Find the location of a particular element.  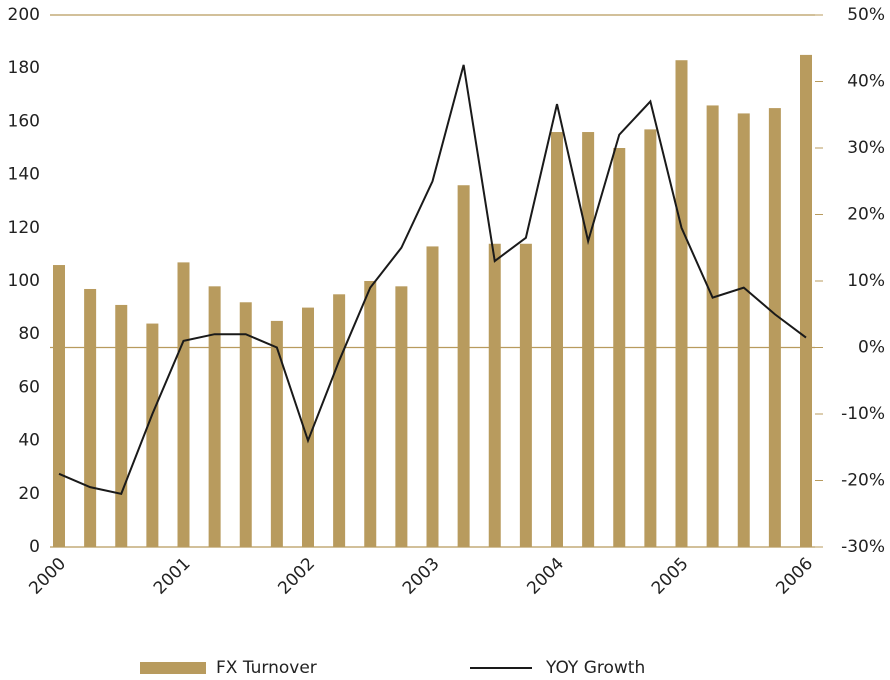

legend-label: FX Turnover is located at coordinates (266, 668).